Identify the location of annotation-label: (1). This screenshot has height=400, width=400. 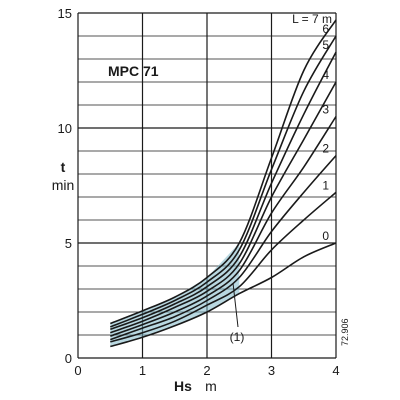
(237, 337).